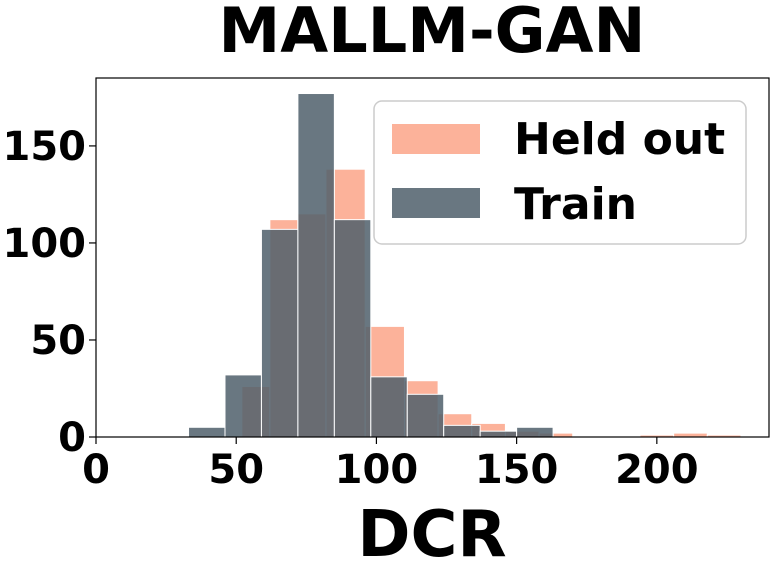 This screenshot has width=775, height=561. I want to click on y-tick-label-0: 0, so click(72, 438).